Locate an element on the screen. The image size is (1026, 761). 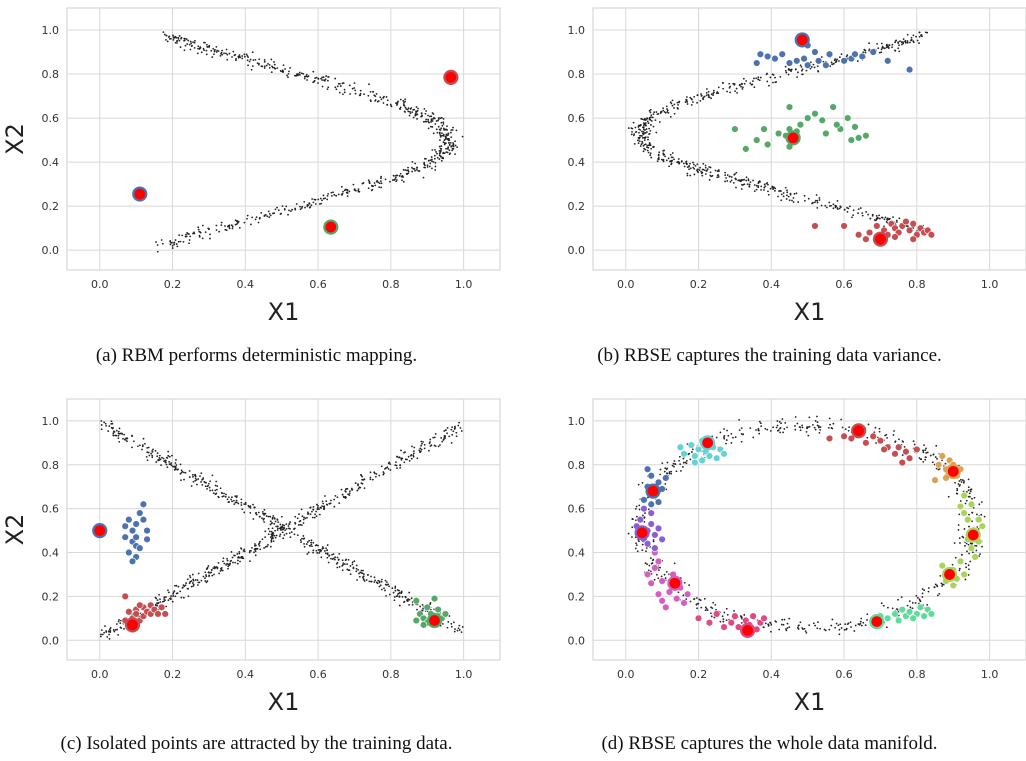
y-tick-label: 0.2 is located at coordinates (577, 596).